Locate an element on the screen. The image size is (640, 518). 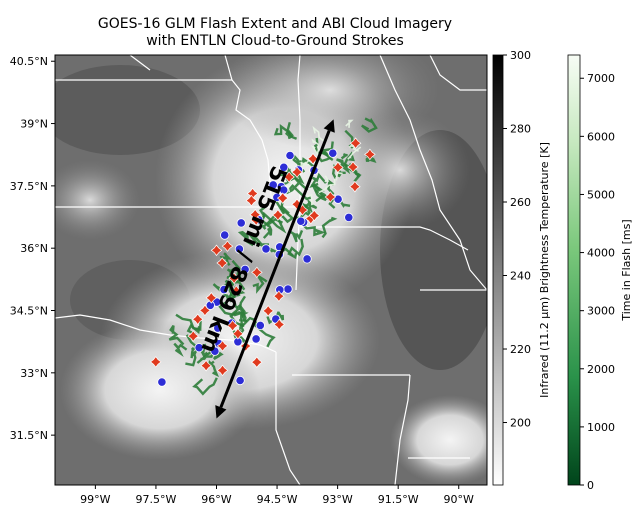
lon-tick-label: 94.5°W is located at coordinates (277, 499).